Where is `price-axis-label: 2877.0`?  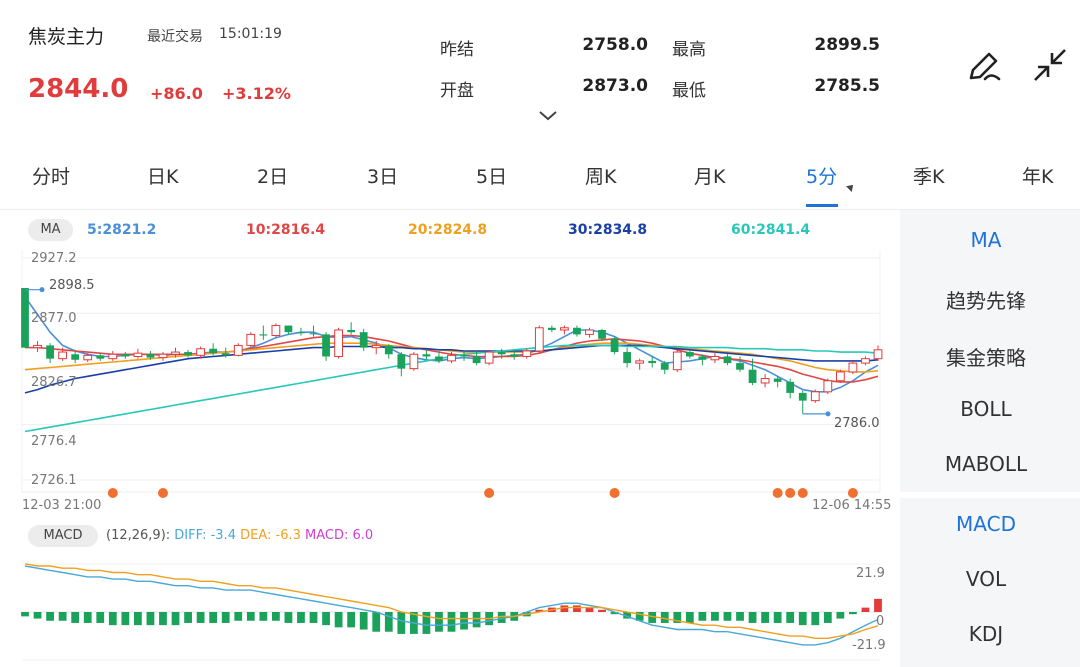 price-axis-label: 2877.0 is located at coordinates (54, 318).